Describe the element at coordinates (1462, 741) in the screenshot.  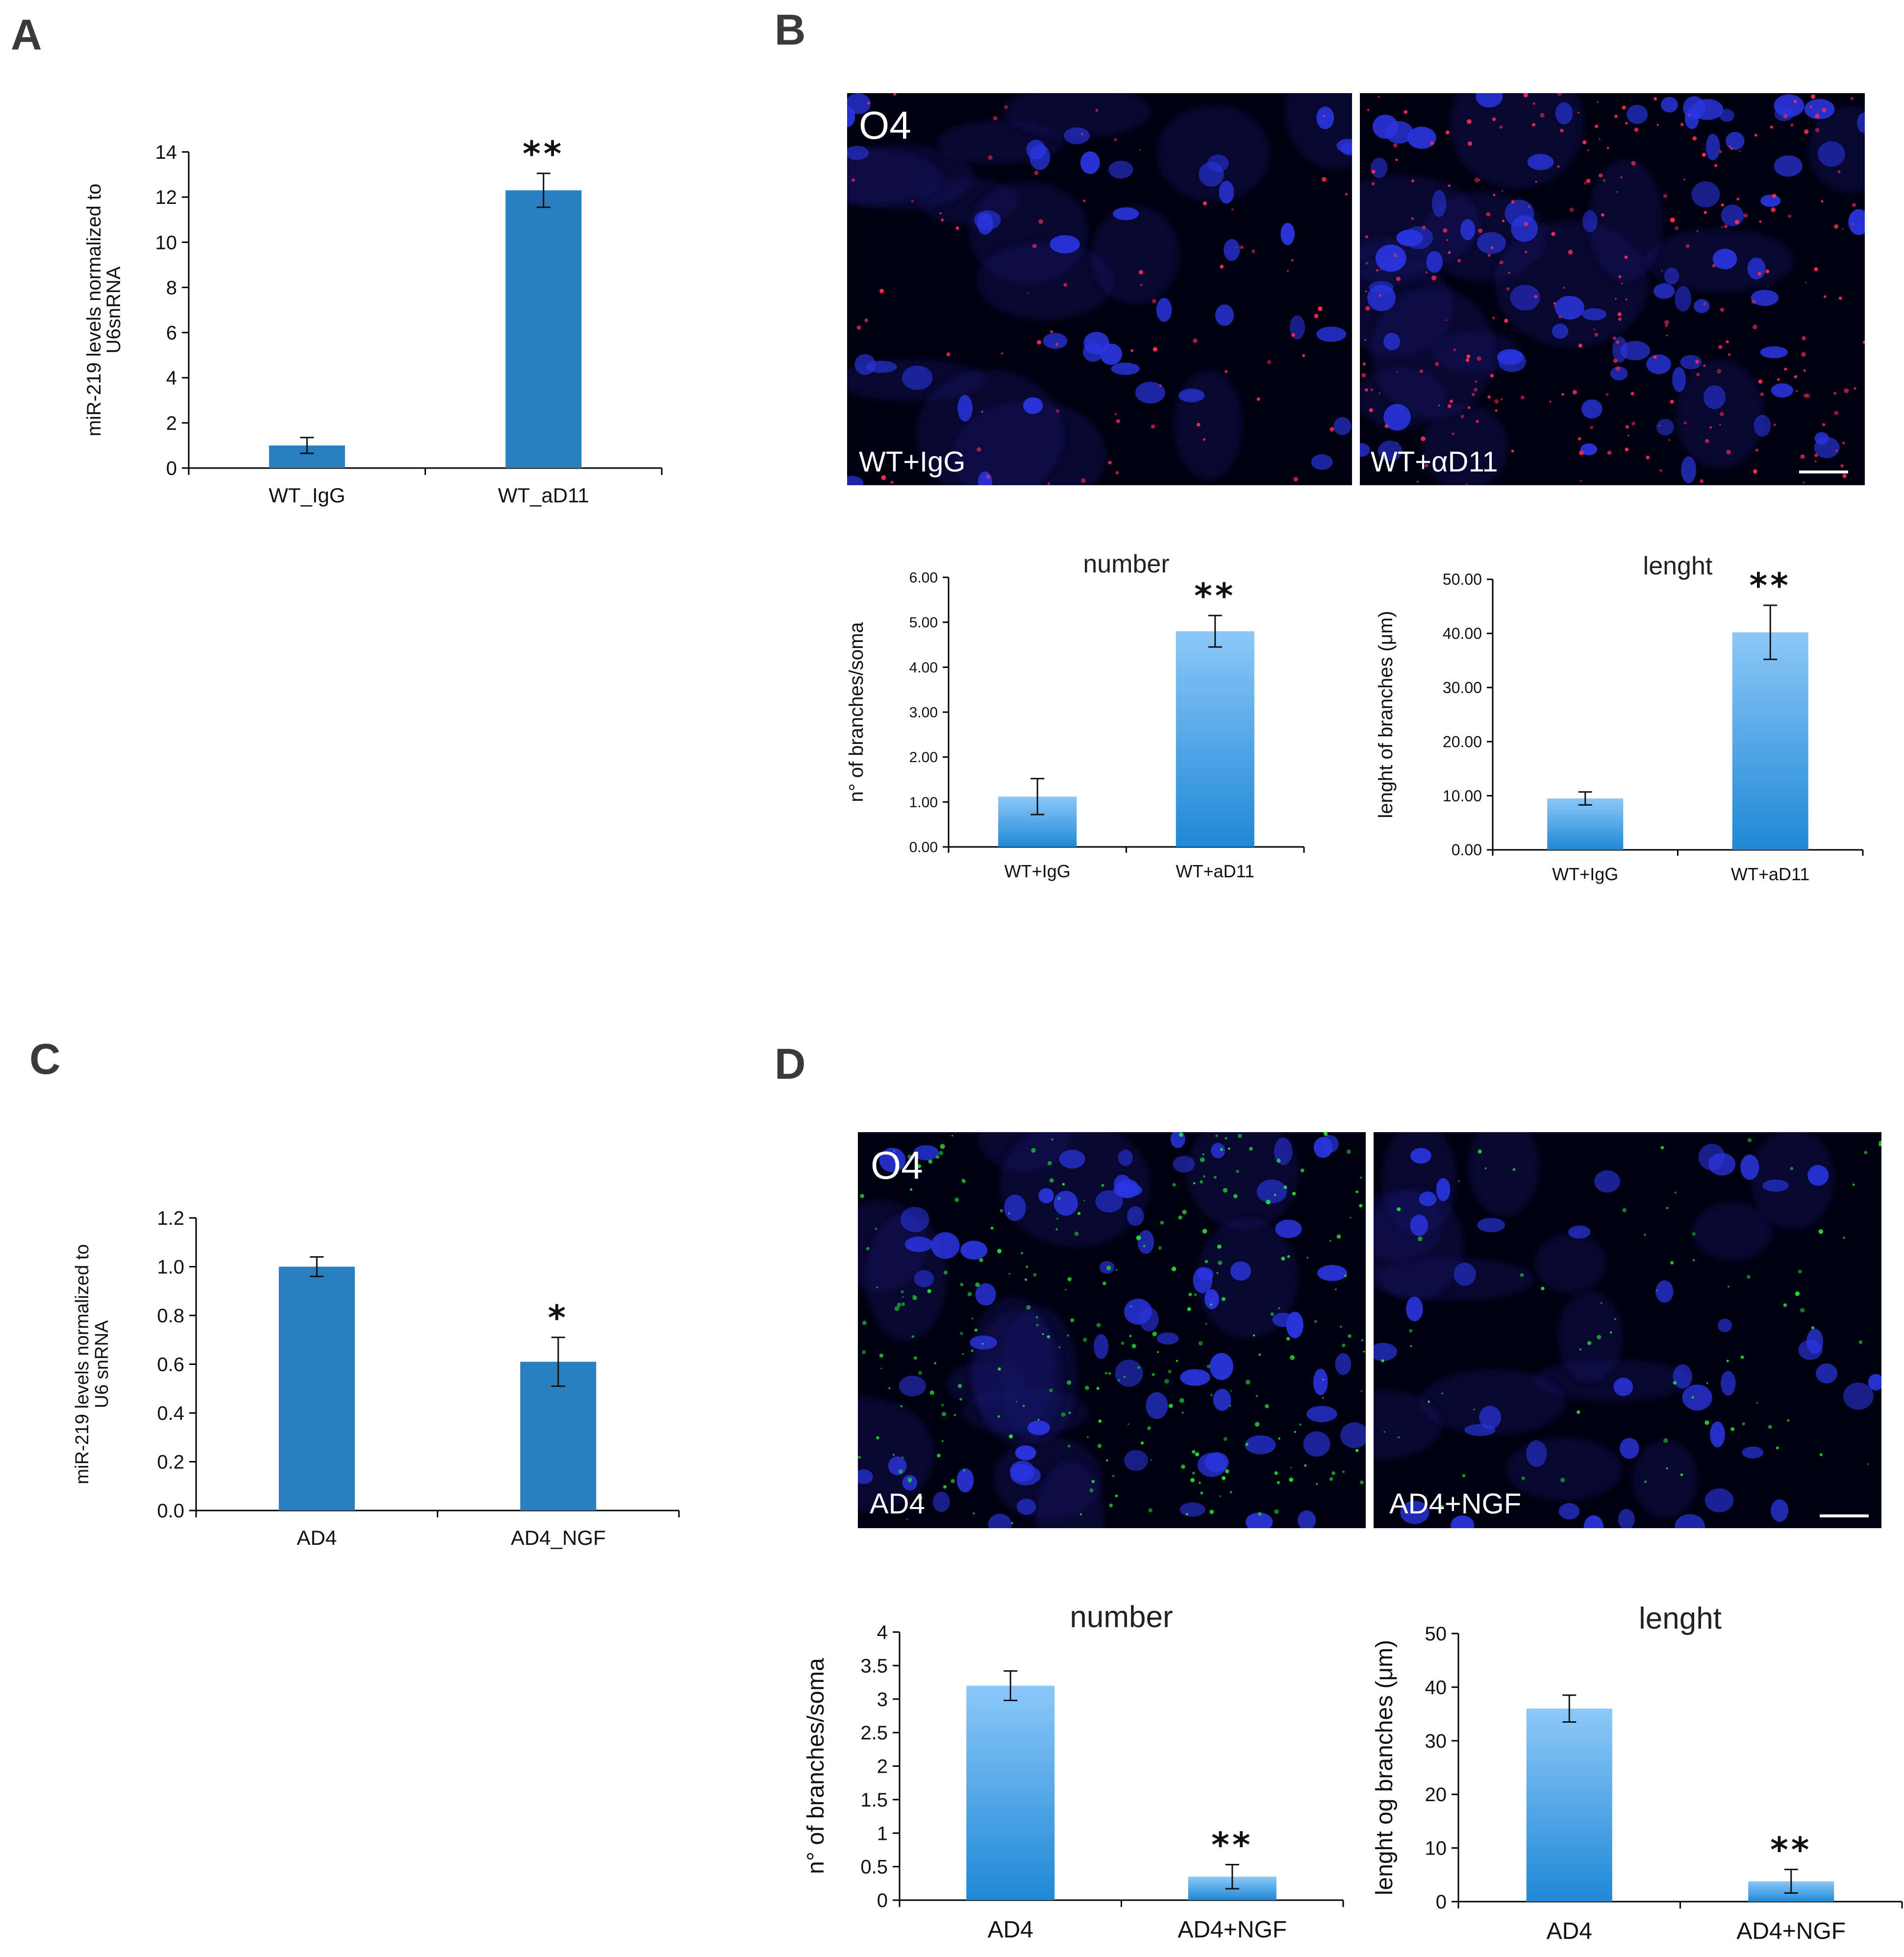
I see `y-tick-label: 20.00` at that location.